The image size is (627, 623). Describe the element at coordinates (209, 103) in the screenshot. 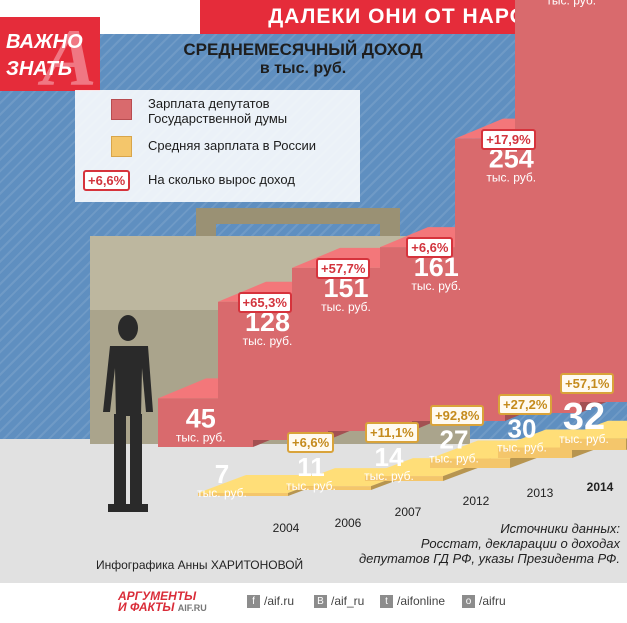

I see `legend-label-deputies-line1: Зарплата депутатов` at that location.